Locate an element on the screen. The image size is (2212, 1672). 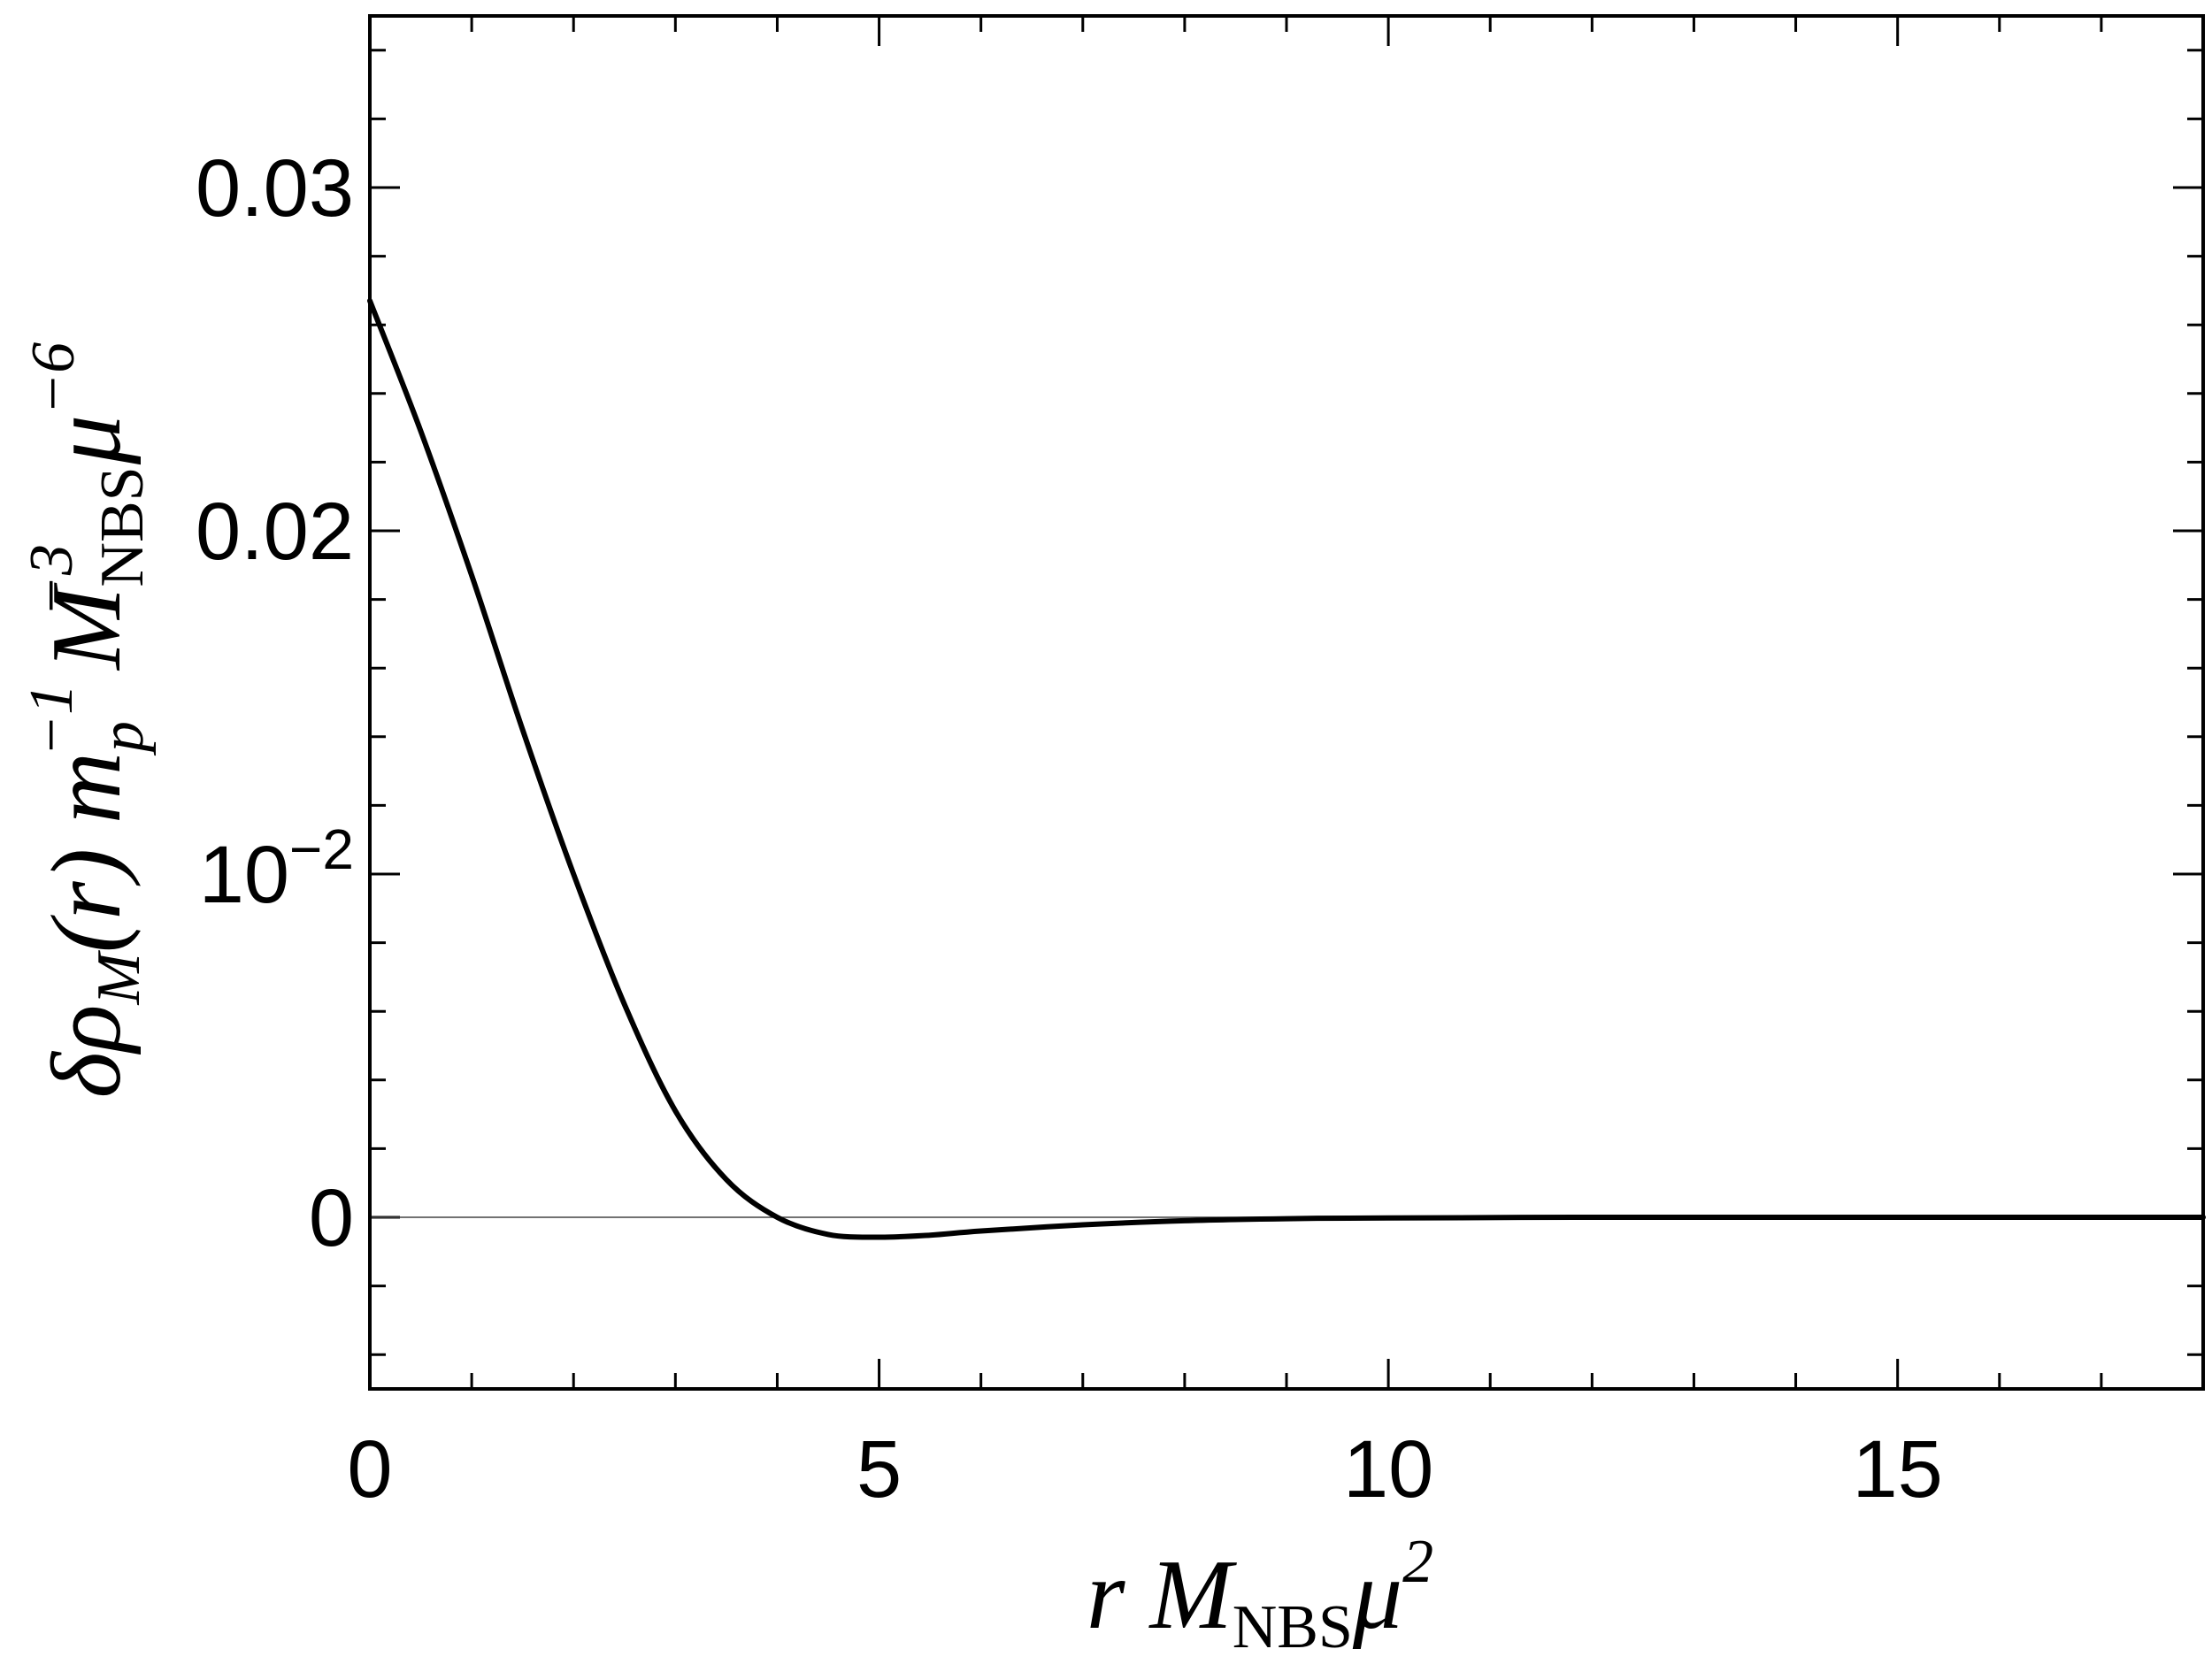
x-axis-title-base: r M is located at coordinates (1162, 1595).